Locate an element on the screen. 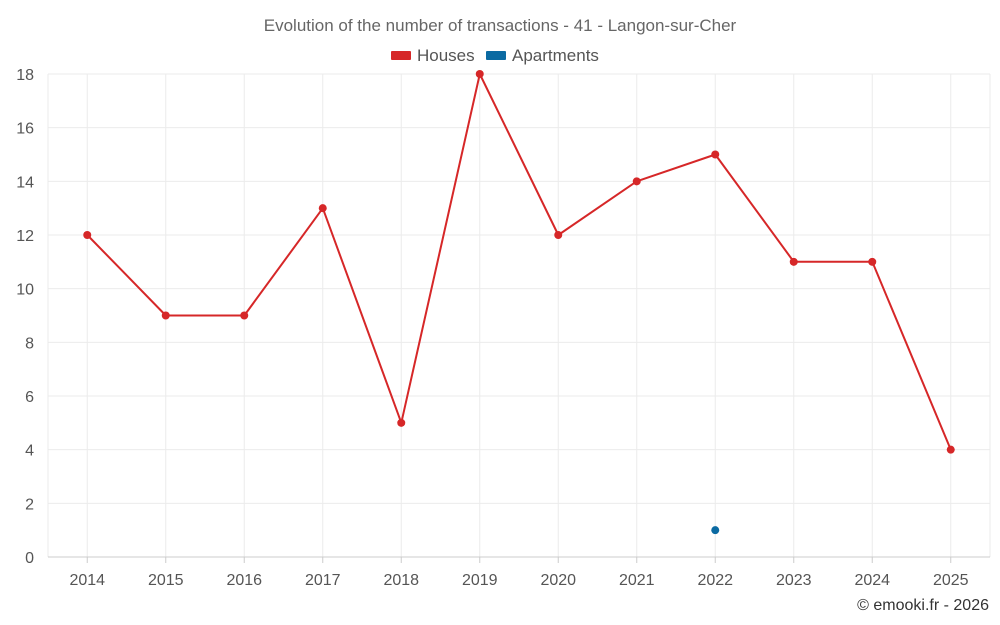  legend-swatch-apartments is located at coordinates (496, 55).